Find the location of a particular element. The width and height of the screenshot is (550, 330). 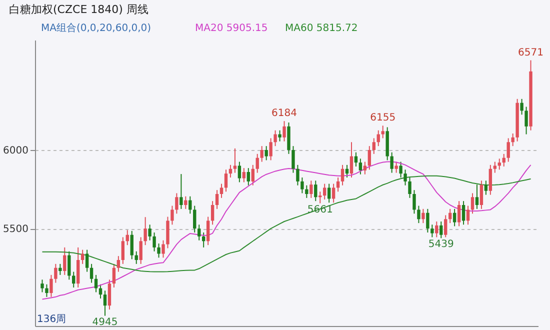

legend-title: MA组合(0,0,20,60,0,0) is located at coordinates (96, 28).